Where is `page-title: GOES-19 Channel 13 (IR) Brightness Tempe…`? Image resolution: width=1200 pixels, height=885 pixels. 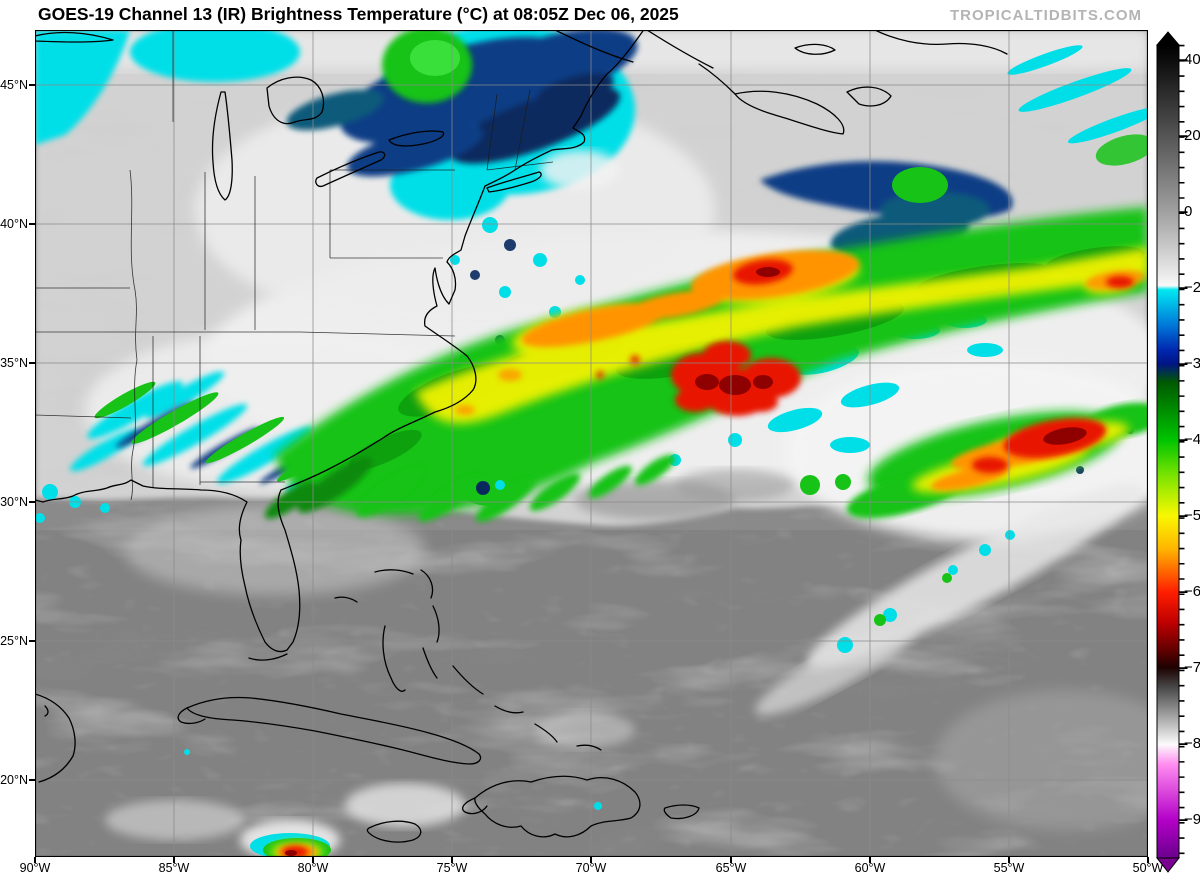
page-title: GOES-19 Channel 13 (IR) Brightness Tempe… is located at coordinates (358, 14).